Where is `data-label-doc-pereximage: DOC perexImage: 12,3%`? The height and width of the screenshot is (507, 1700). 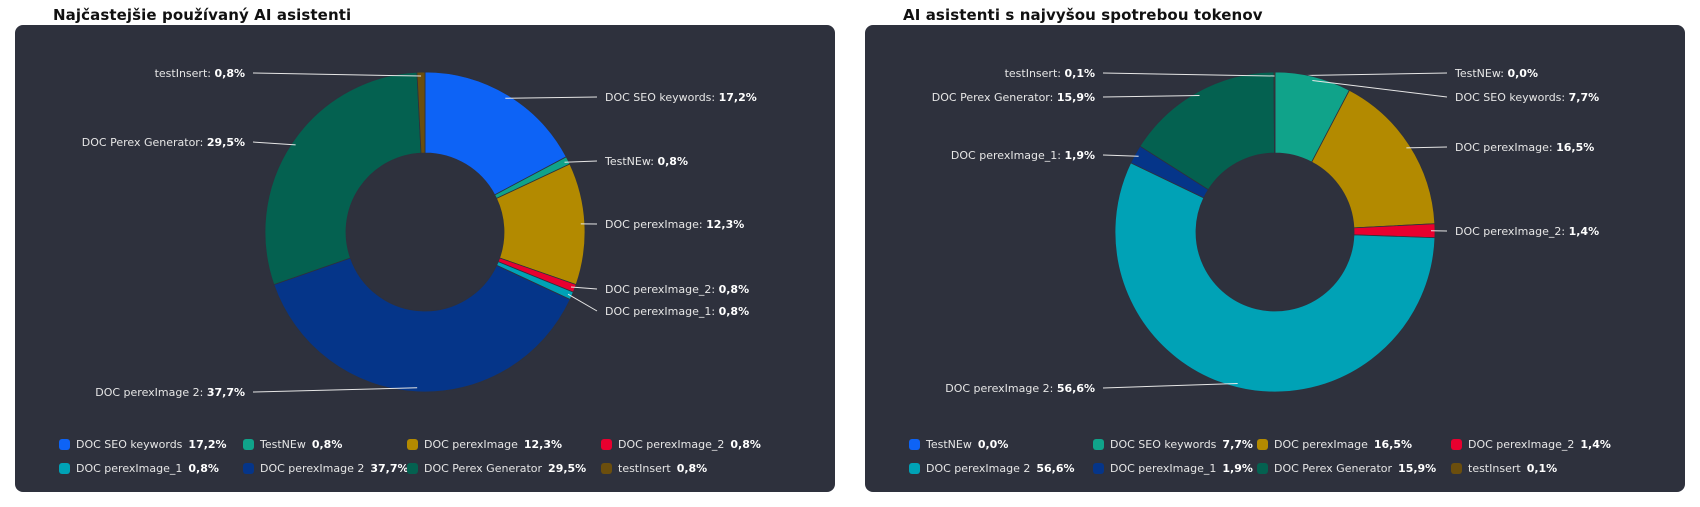 data-label-doc-pereximage: DOC perexImage: 12,3% is located at coordinates (674, 224).